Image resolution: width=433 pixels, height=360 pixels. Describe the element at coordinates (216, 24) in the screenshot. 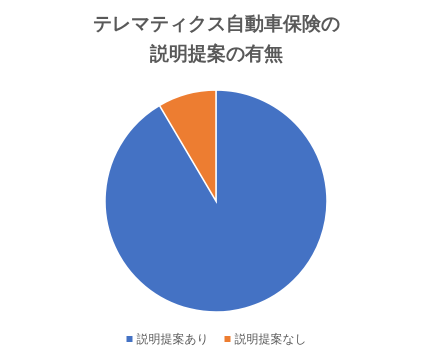

I see `title: テレマティクス自動車保険の` at that location.